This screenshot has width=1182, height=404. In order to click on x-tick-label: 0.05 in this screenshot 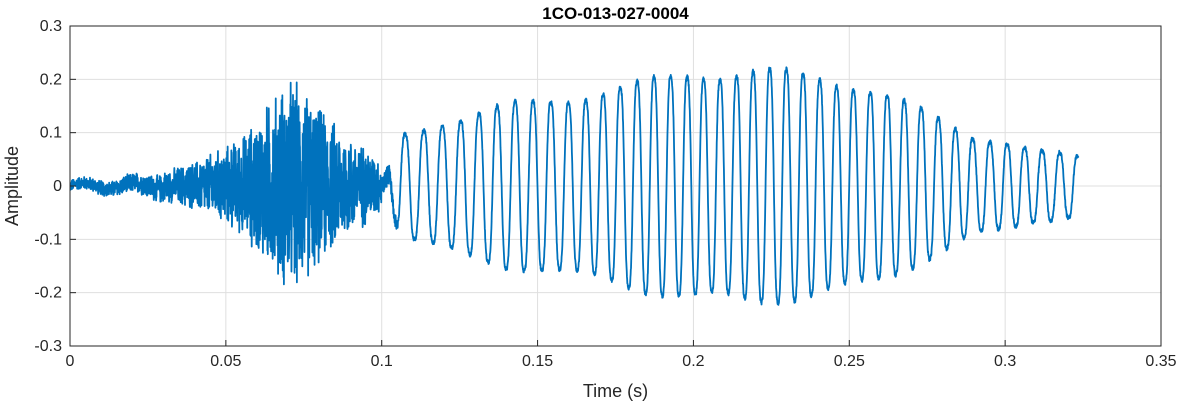, I will do `click(225, 361)`.